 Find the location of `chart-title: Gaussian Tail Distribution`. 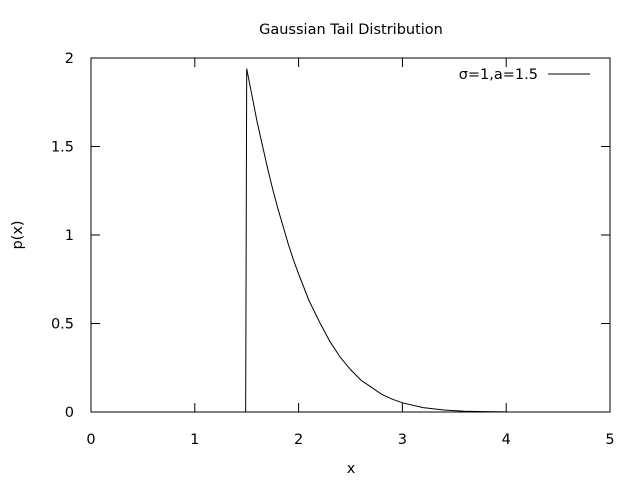

chart-title: Gaussian Tail Distribution is located at coordinates (351, 30).